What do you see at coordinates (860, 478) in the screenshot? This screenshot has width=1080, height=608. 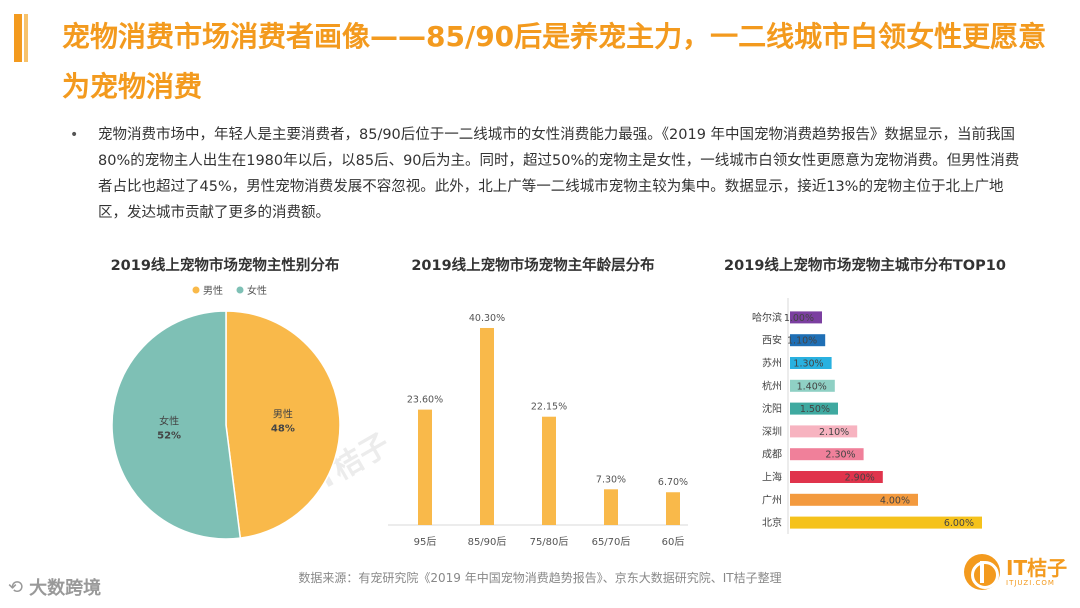 I see `city-value-label-7: 2.90%` at bounding box center [860, 478].